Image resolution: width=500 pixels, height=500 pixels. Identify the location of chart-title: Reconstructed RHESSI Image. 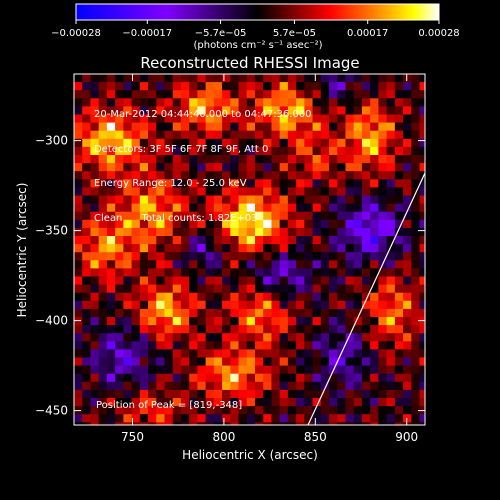
(249, 63).